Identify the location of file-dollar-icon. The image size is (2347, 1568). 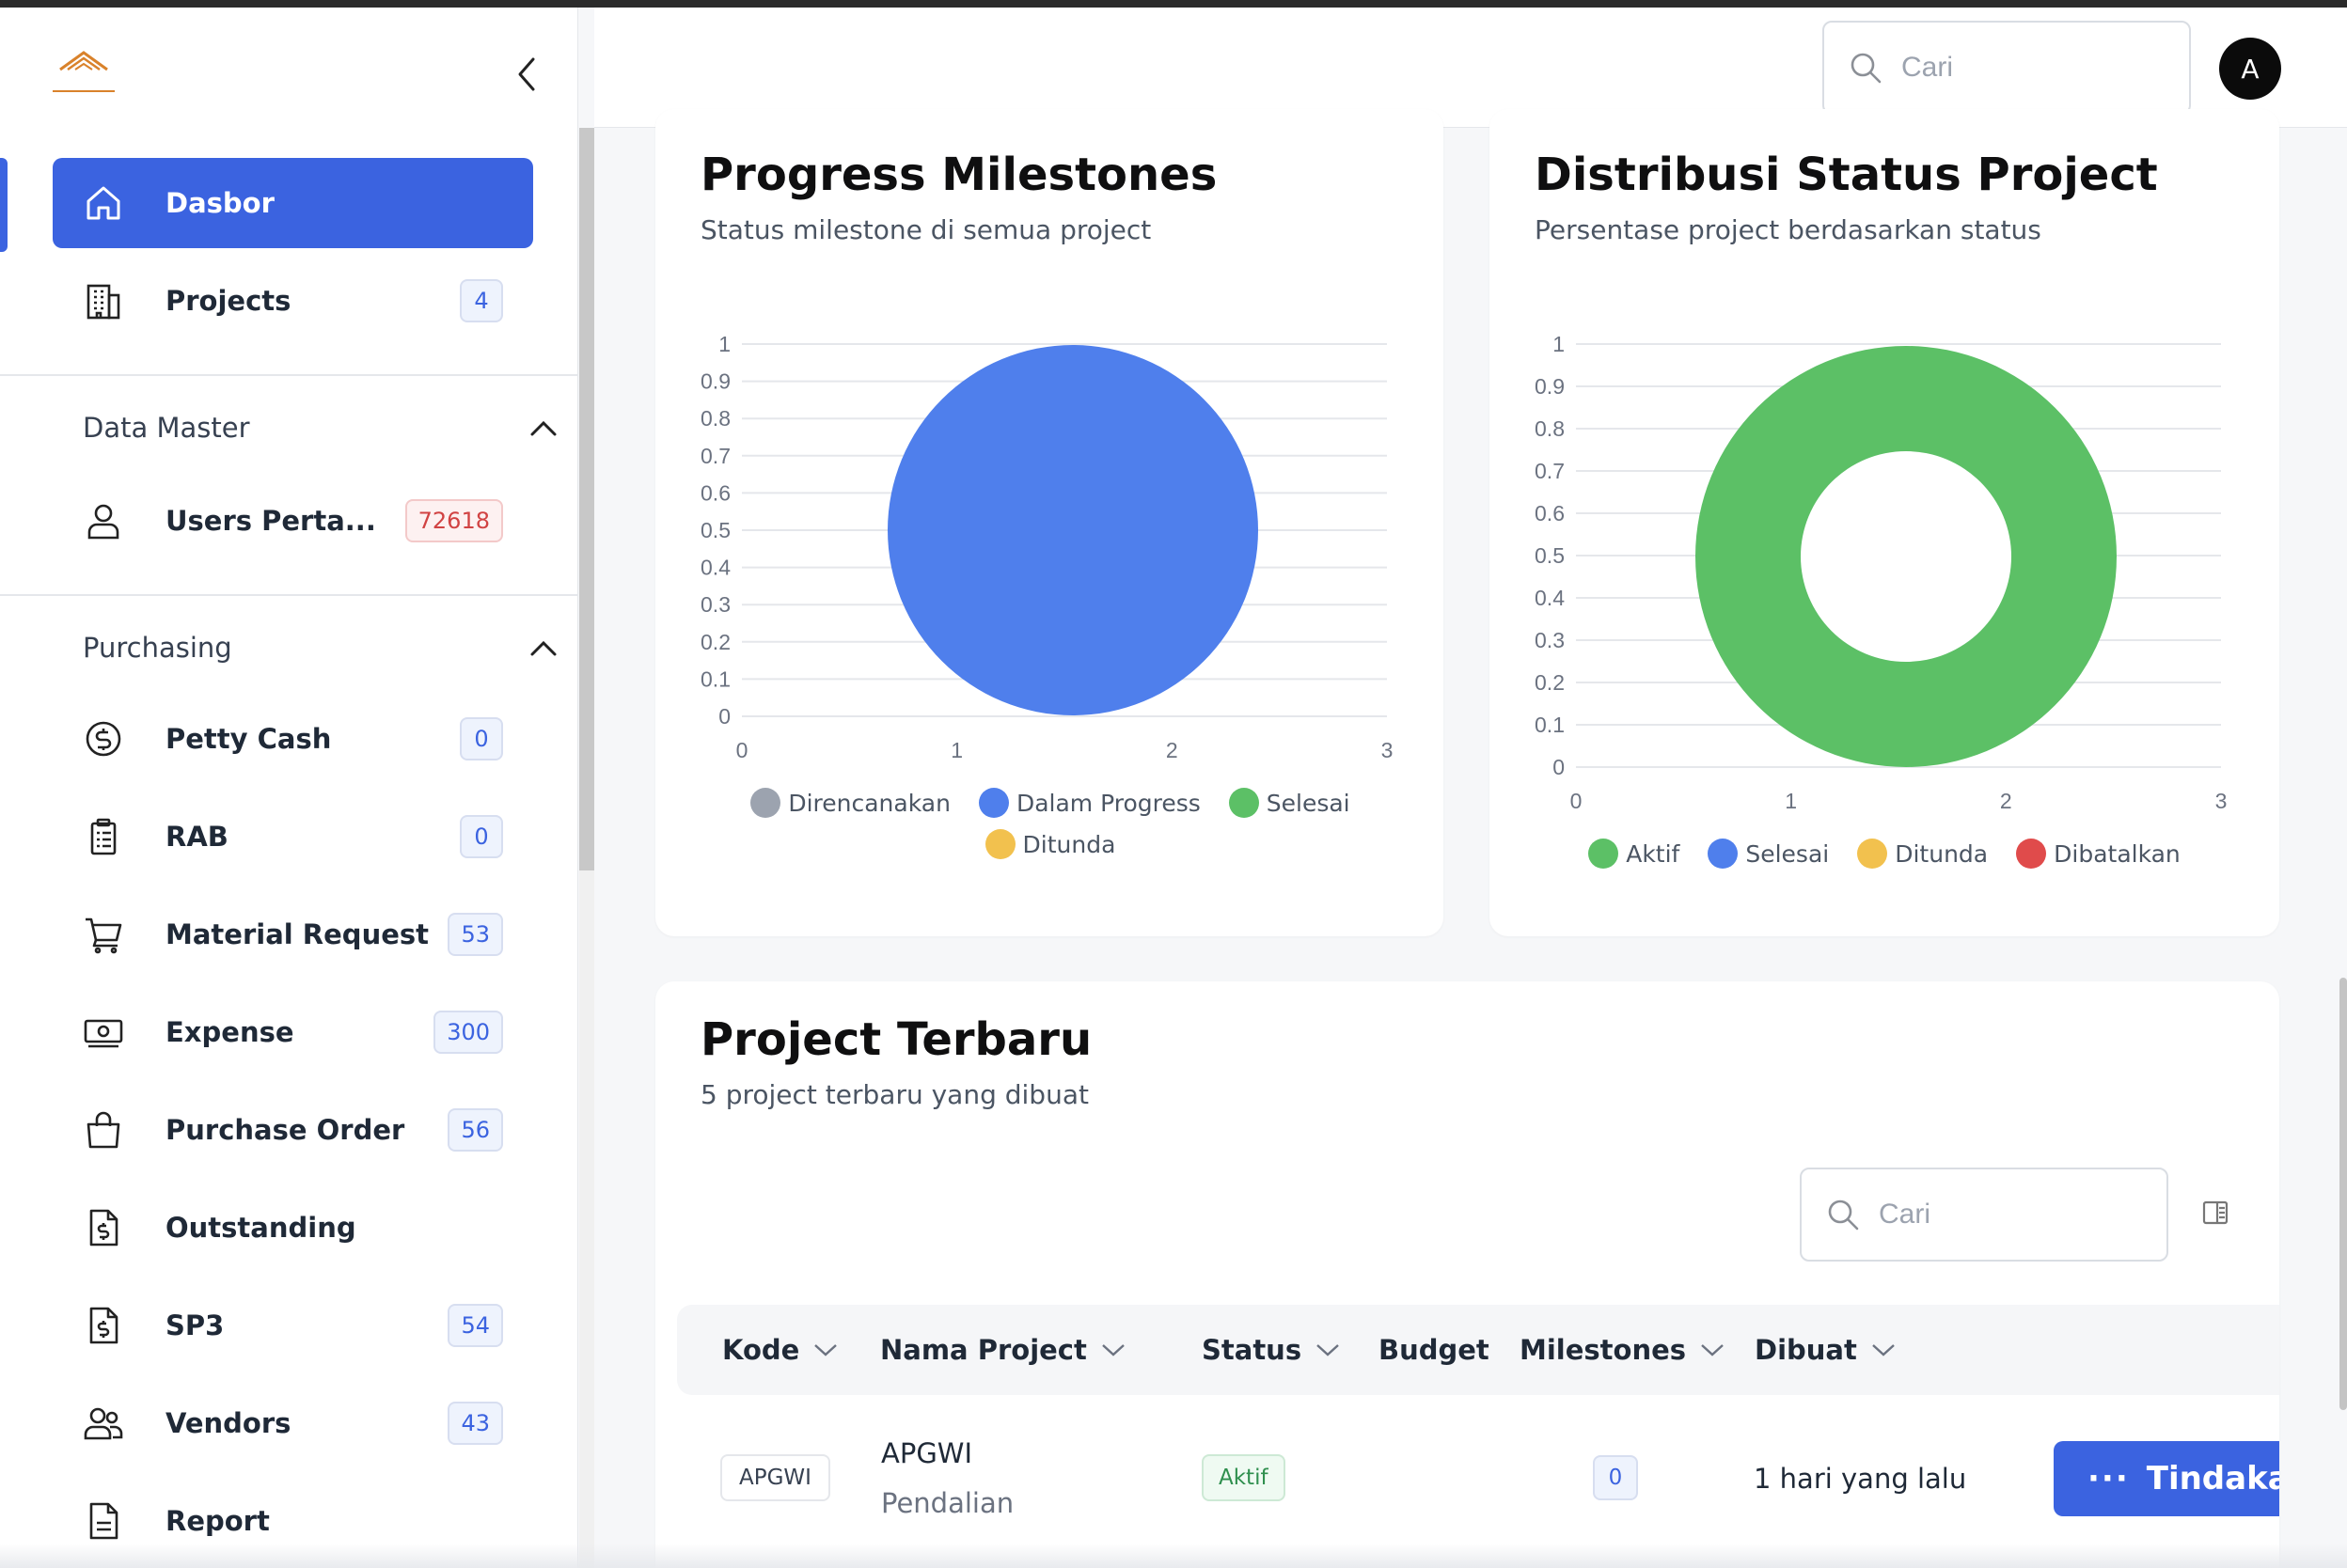
(104, 1325).